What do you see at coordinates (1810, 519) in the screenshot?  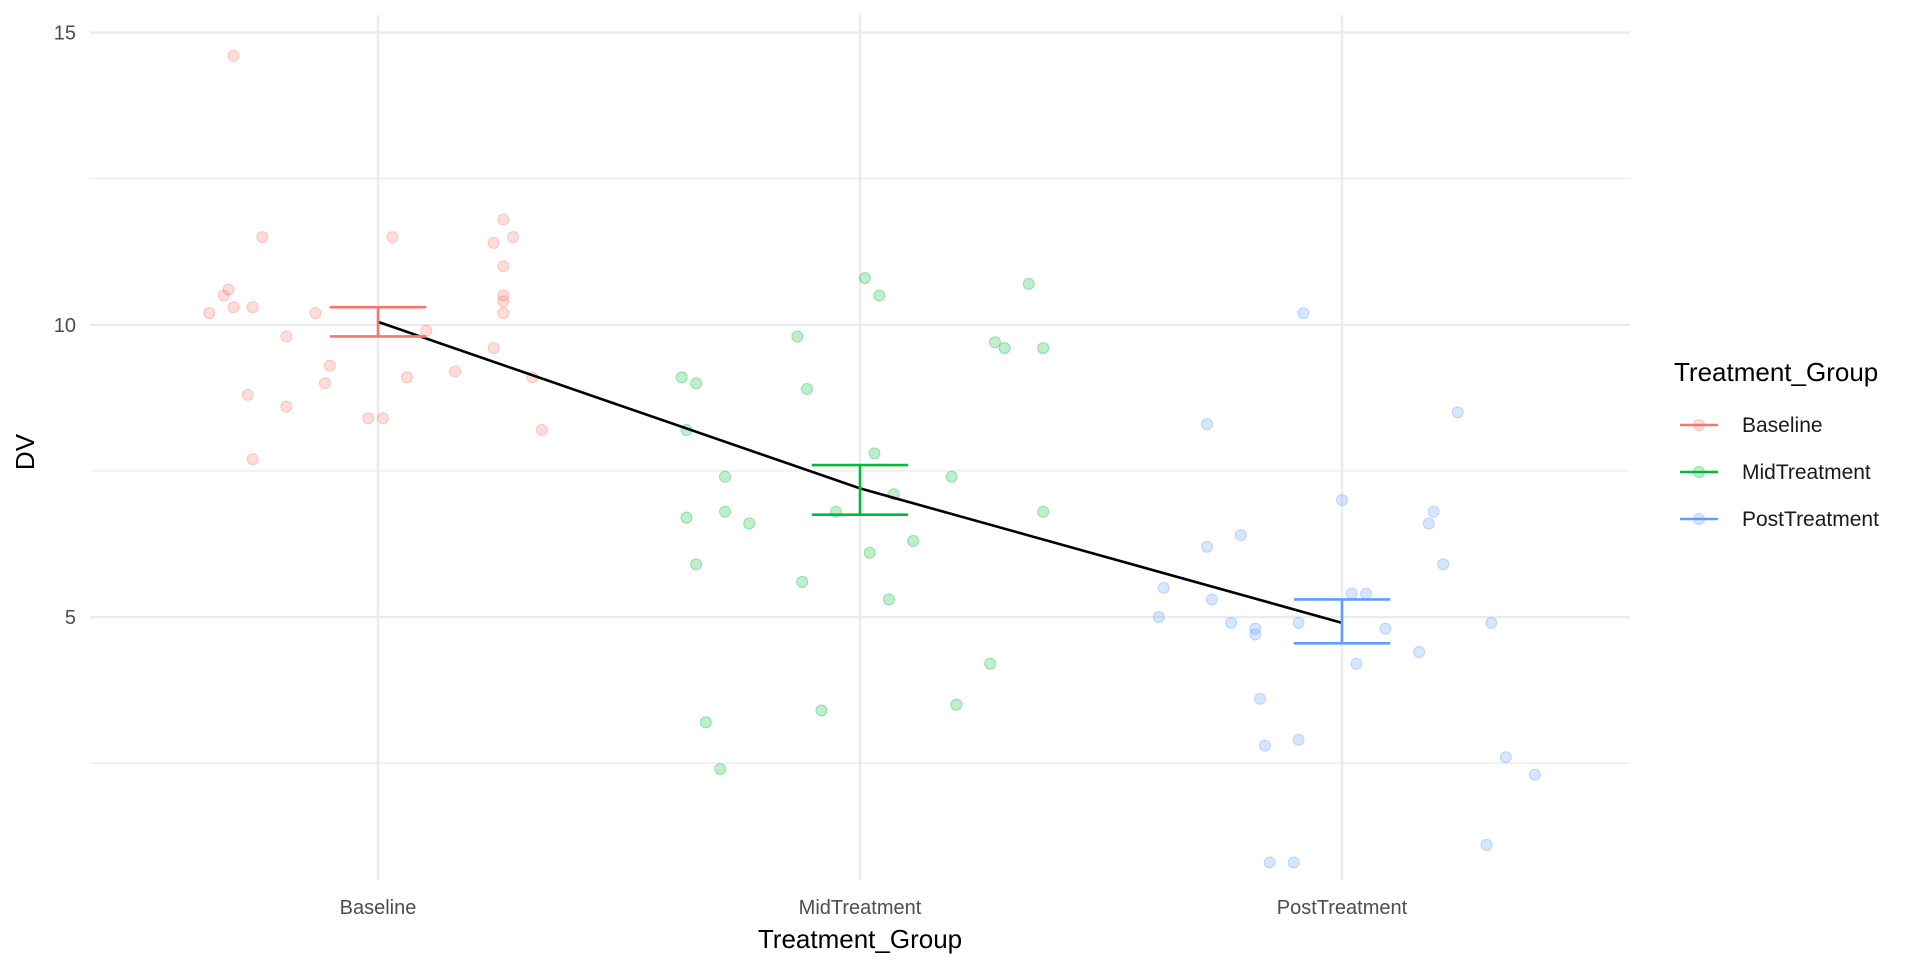 I see `legend-label: PostTreatment` at bounding box center [1810, 519].